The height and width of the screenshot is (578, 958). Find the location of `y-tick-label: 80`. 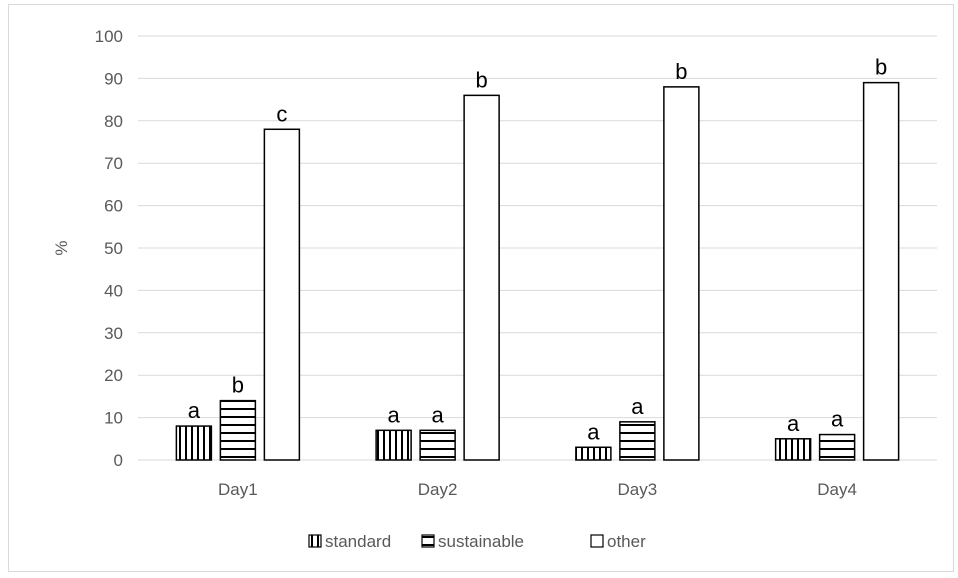

y-tick-label: 80 is located at coordinates (113, 121).